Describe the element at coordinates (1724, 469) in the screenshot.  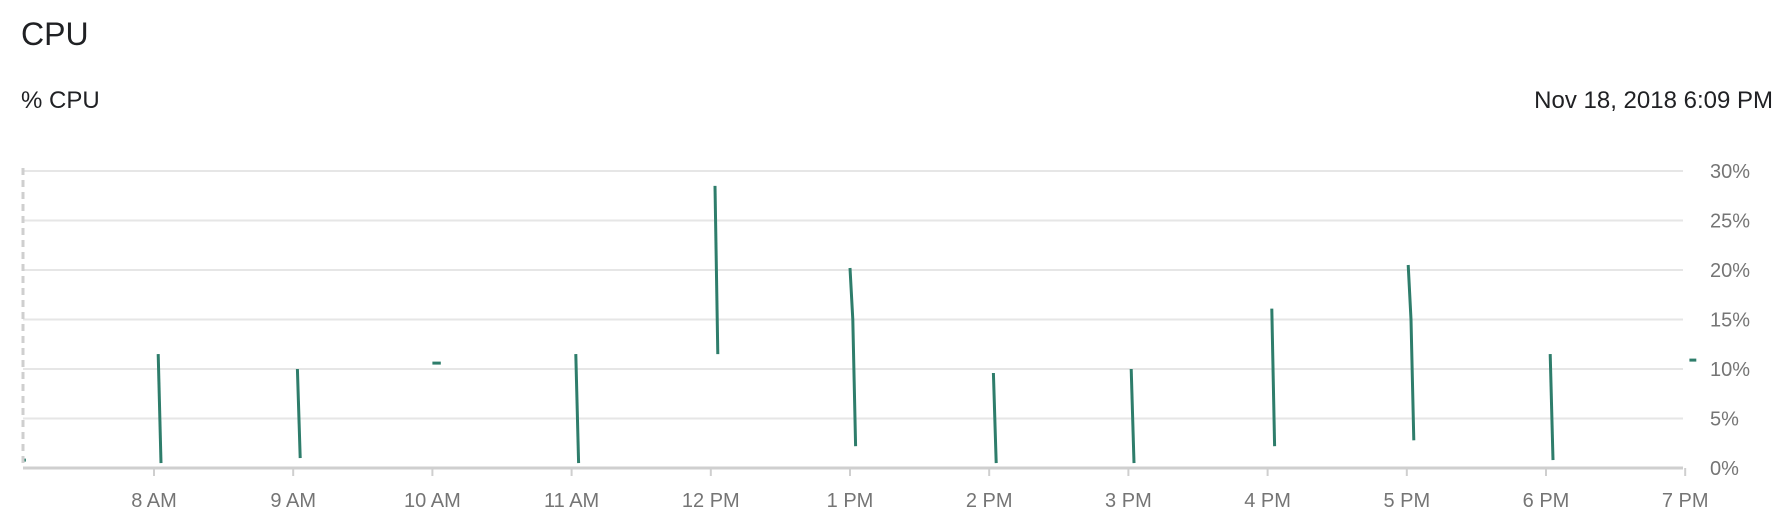
I see `y-tick-label: 0%` at that location.